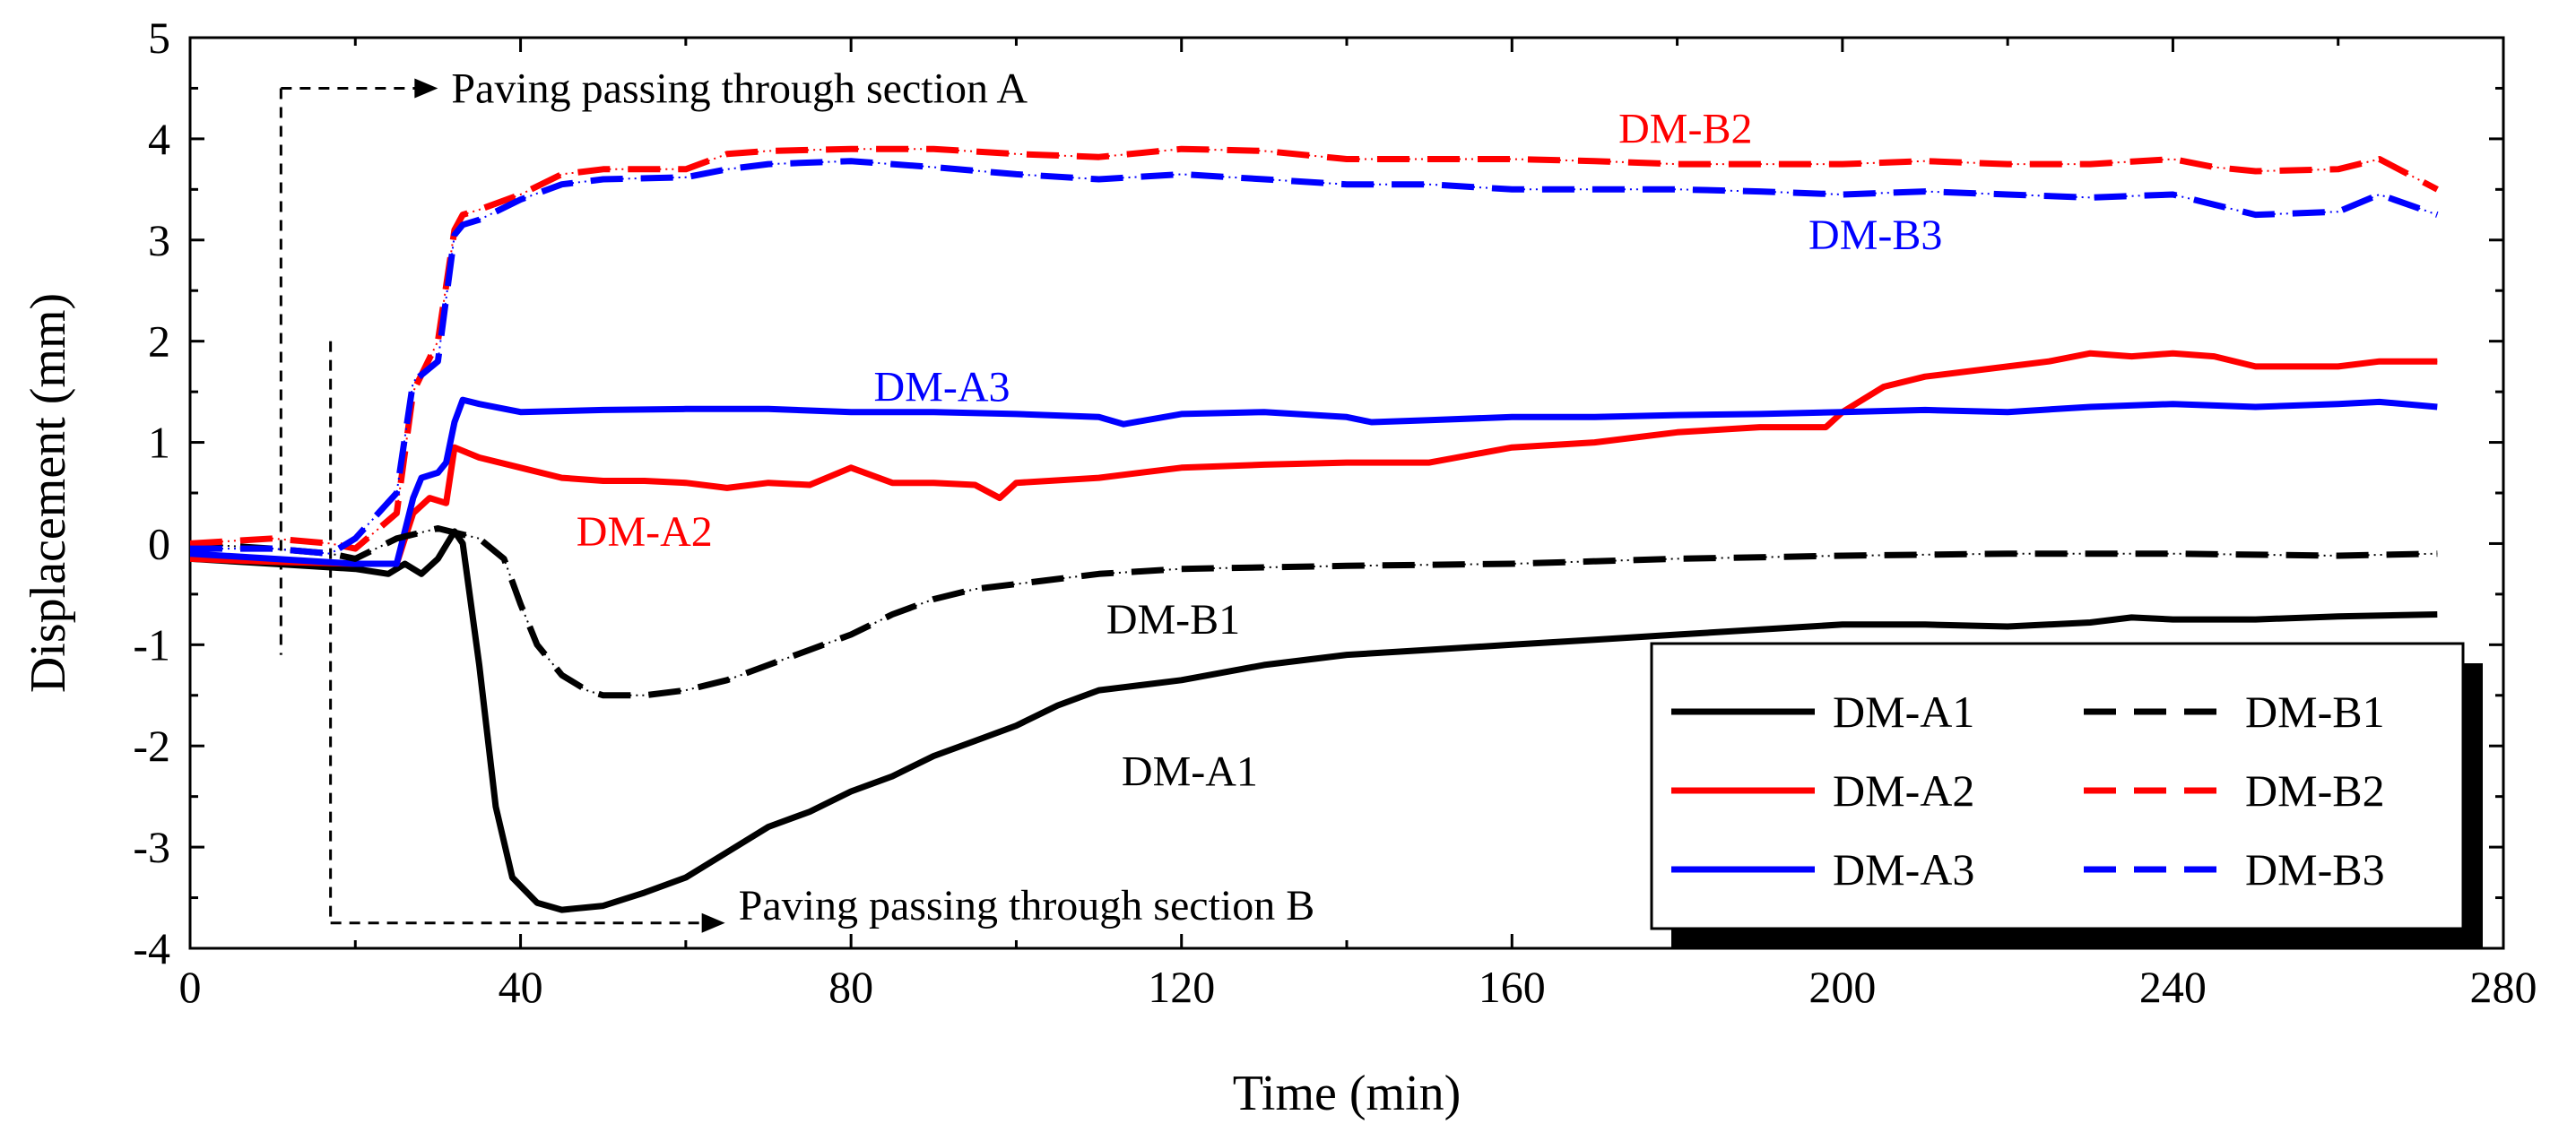  What do you see at coordinates (2503, 987) in the screenshot?
I see `x-tick-label: 280` at bounding box center [2503, 987].